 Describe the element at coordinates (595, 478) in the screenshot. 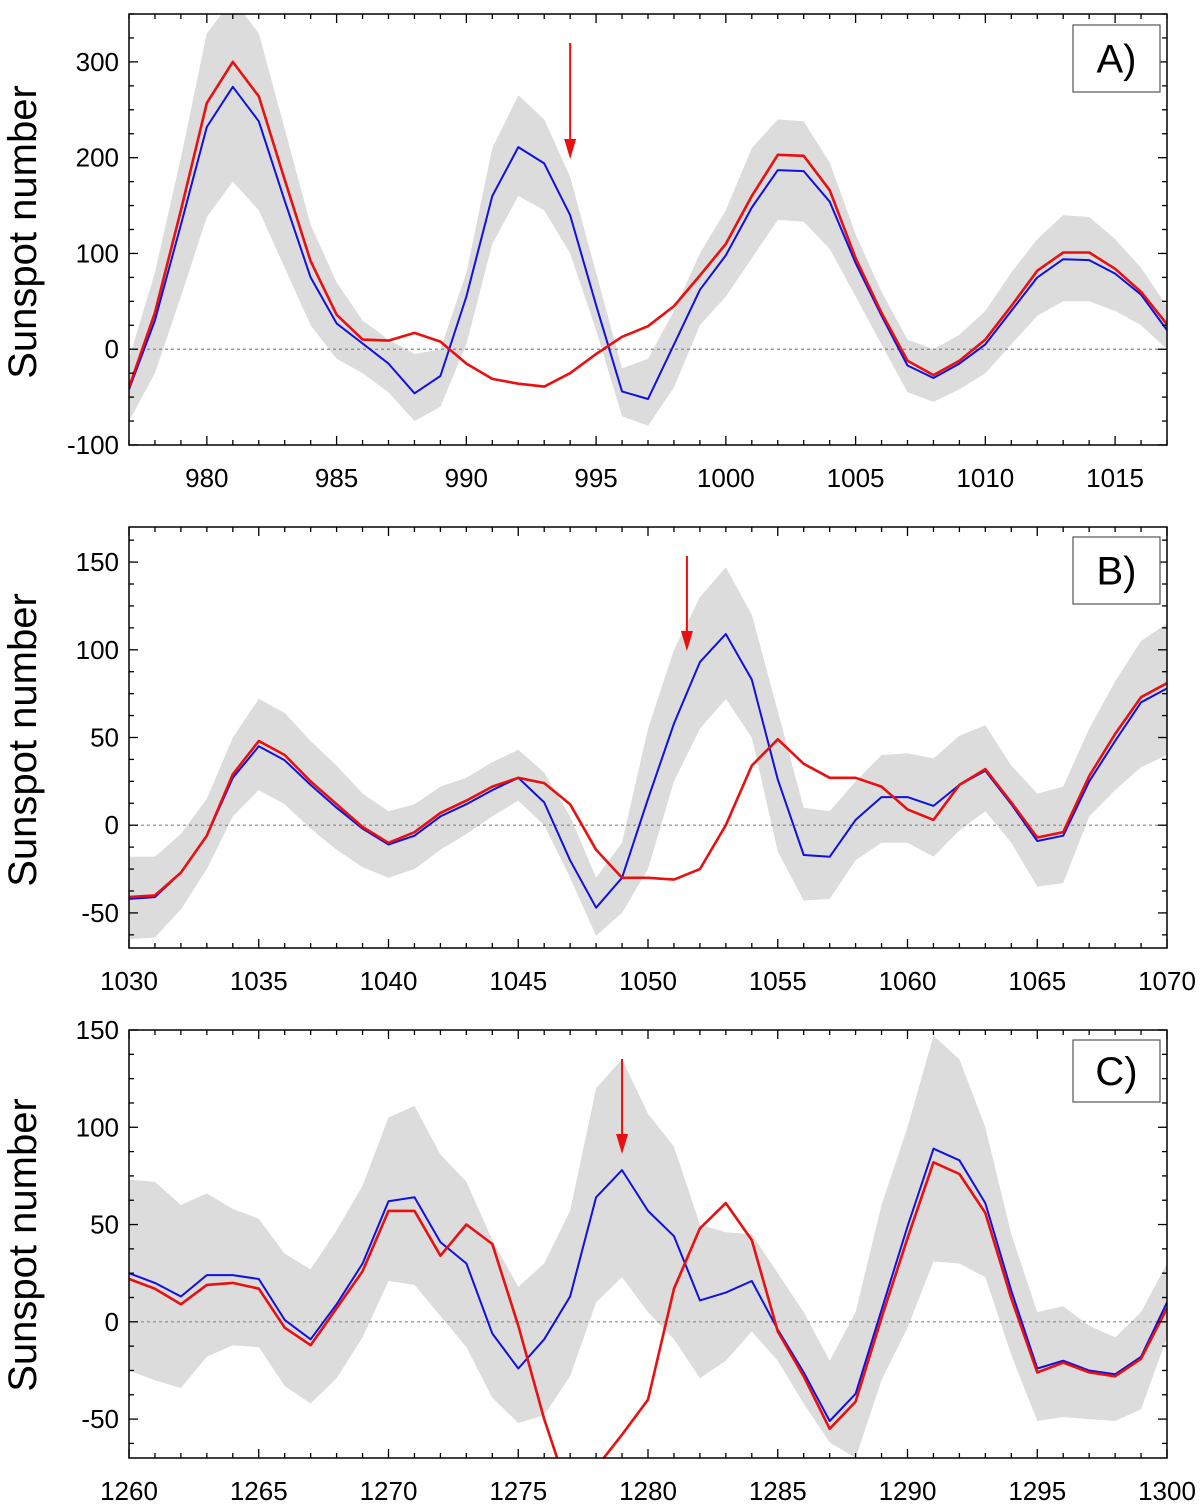

I see `x-tick-label: 995` at that location.